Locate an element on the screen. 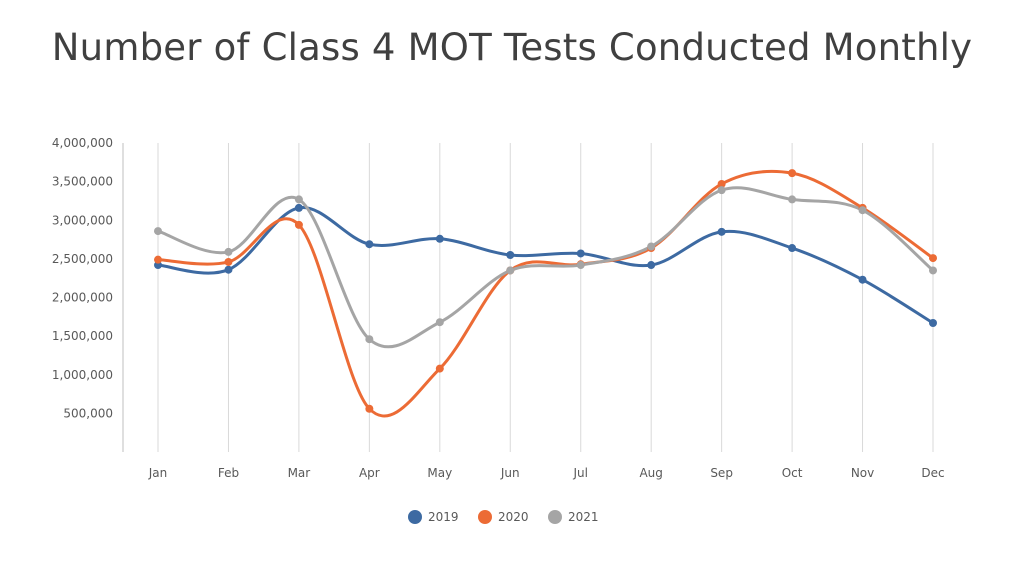  y-tick-label: 2,000,000 is located at coordinates (82, 298).